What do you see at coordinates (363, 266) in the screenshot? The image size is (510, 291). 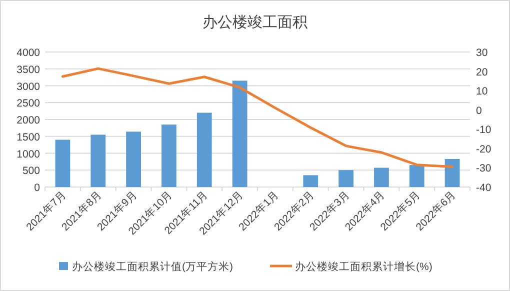 I see `legend-label: 办公楼竣工面积累计增长(%)` at bounding box center [363, 266].